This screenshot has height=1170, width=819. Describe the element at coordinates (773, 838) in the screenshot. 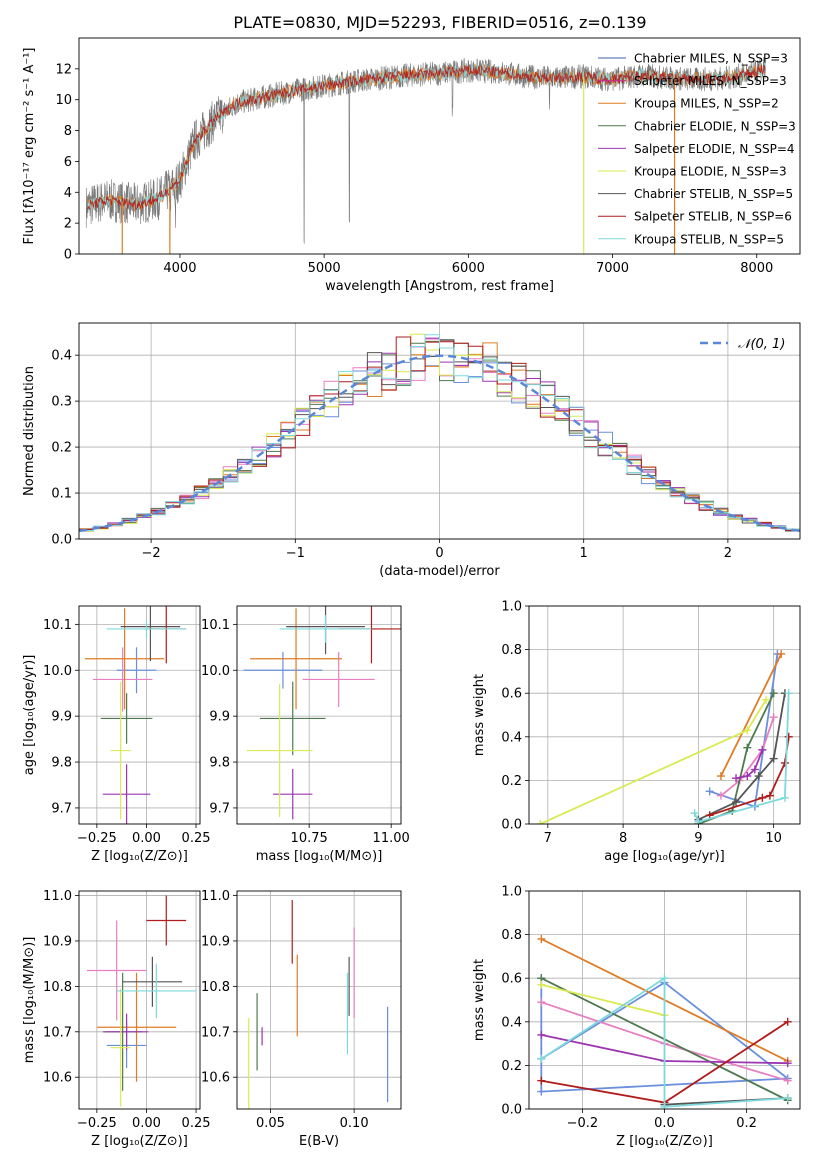

I see `x-tick-label: 10` at that location.